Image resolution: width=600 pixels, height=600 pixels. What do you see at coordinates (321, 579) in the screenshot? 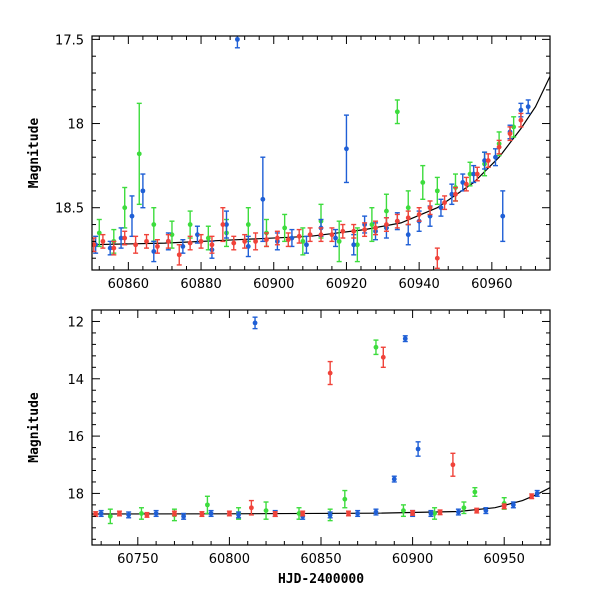
I see `x-axis-title: HJD-2400000` at bounding box center [321, 579].